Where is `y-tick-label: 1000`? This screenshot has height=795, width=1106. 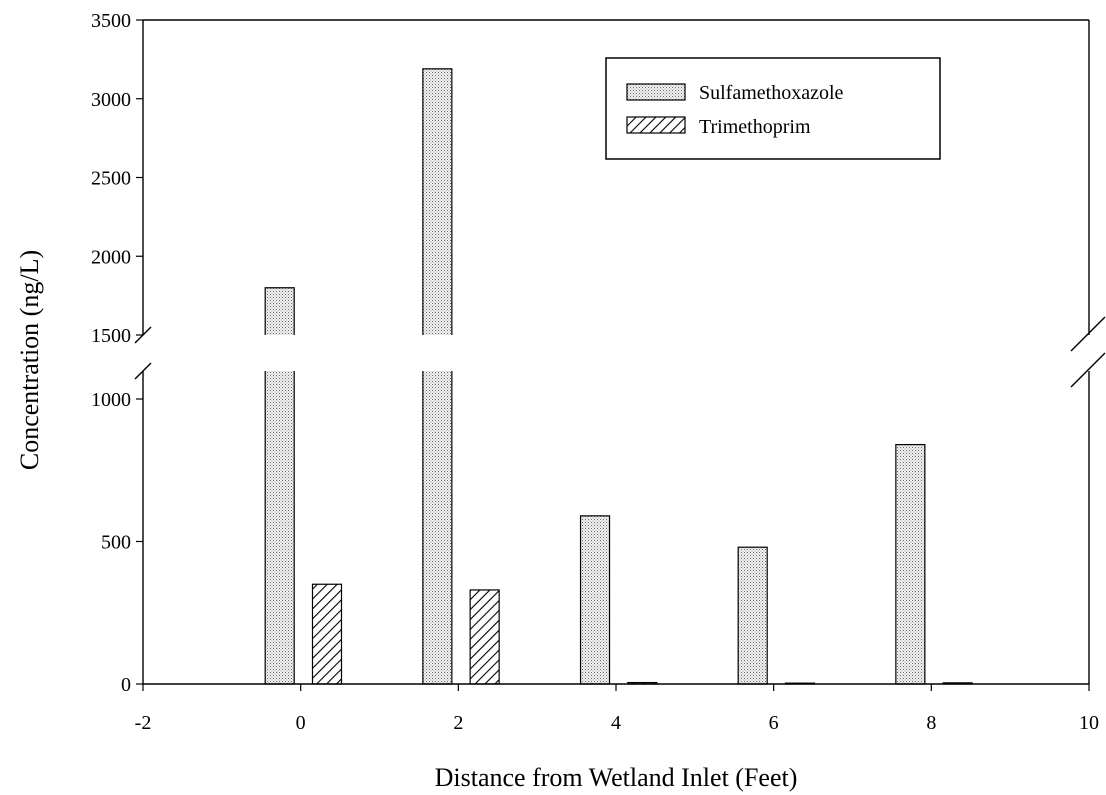
y-tick-label: 1000 is located at coordinates (111, 400).